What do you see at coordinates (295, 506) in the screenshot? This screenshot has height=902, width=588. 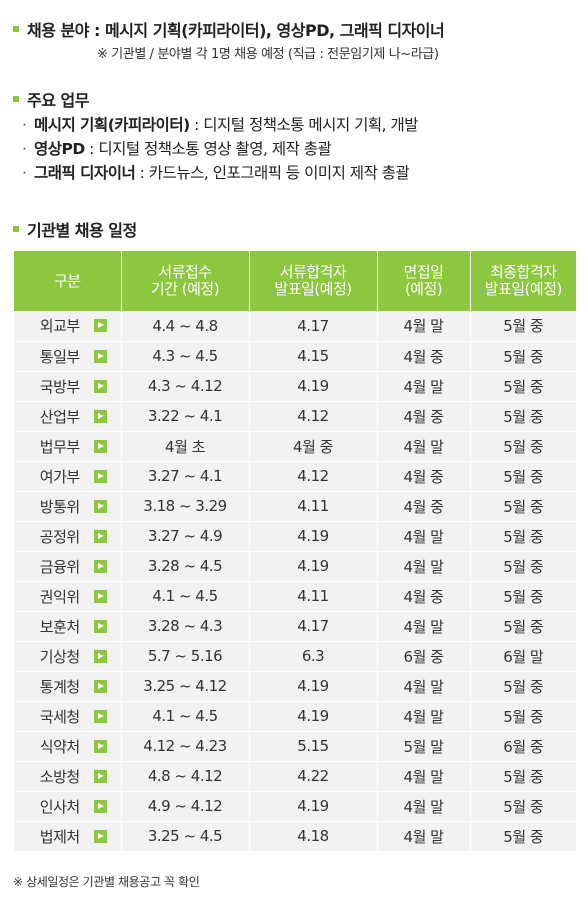 I see `table-row: 방통위 3.18 ~ 3.29 4.11 4월 중 5월 중` at bounding box center [295, 506].